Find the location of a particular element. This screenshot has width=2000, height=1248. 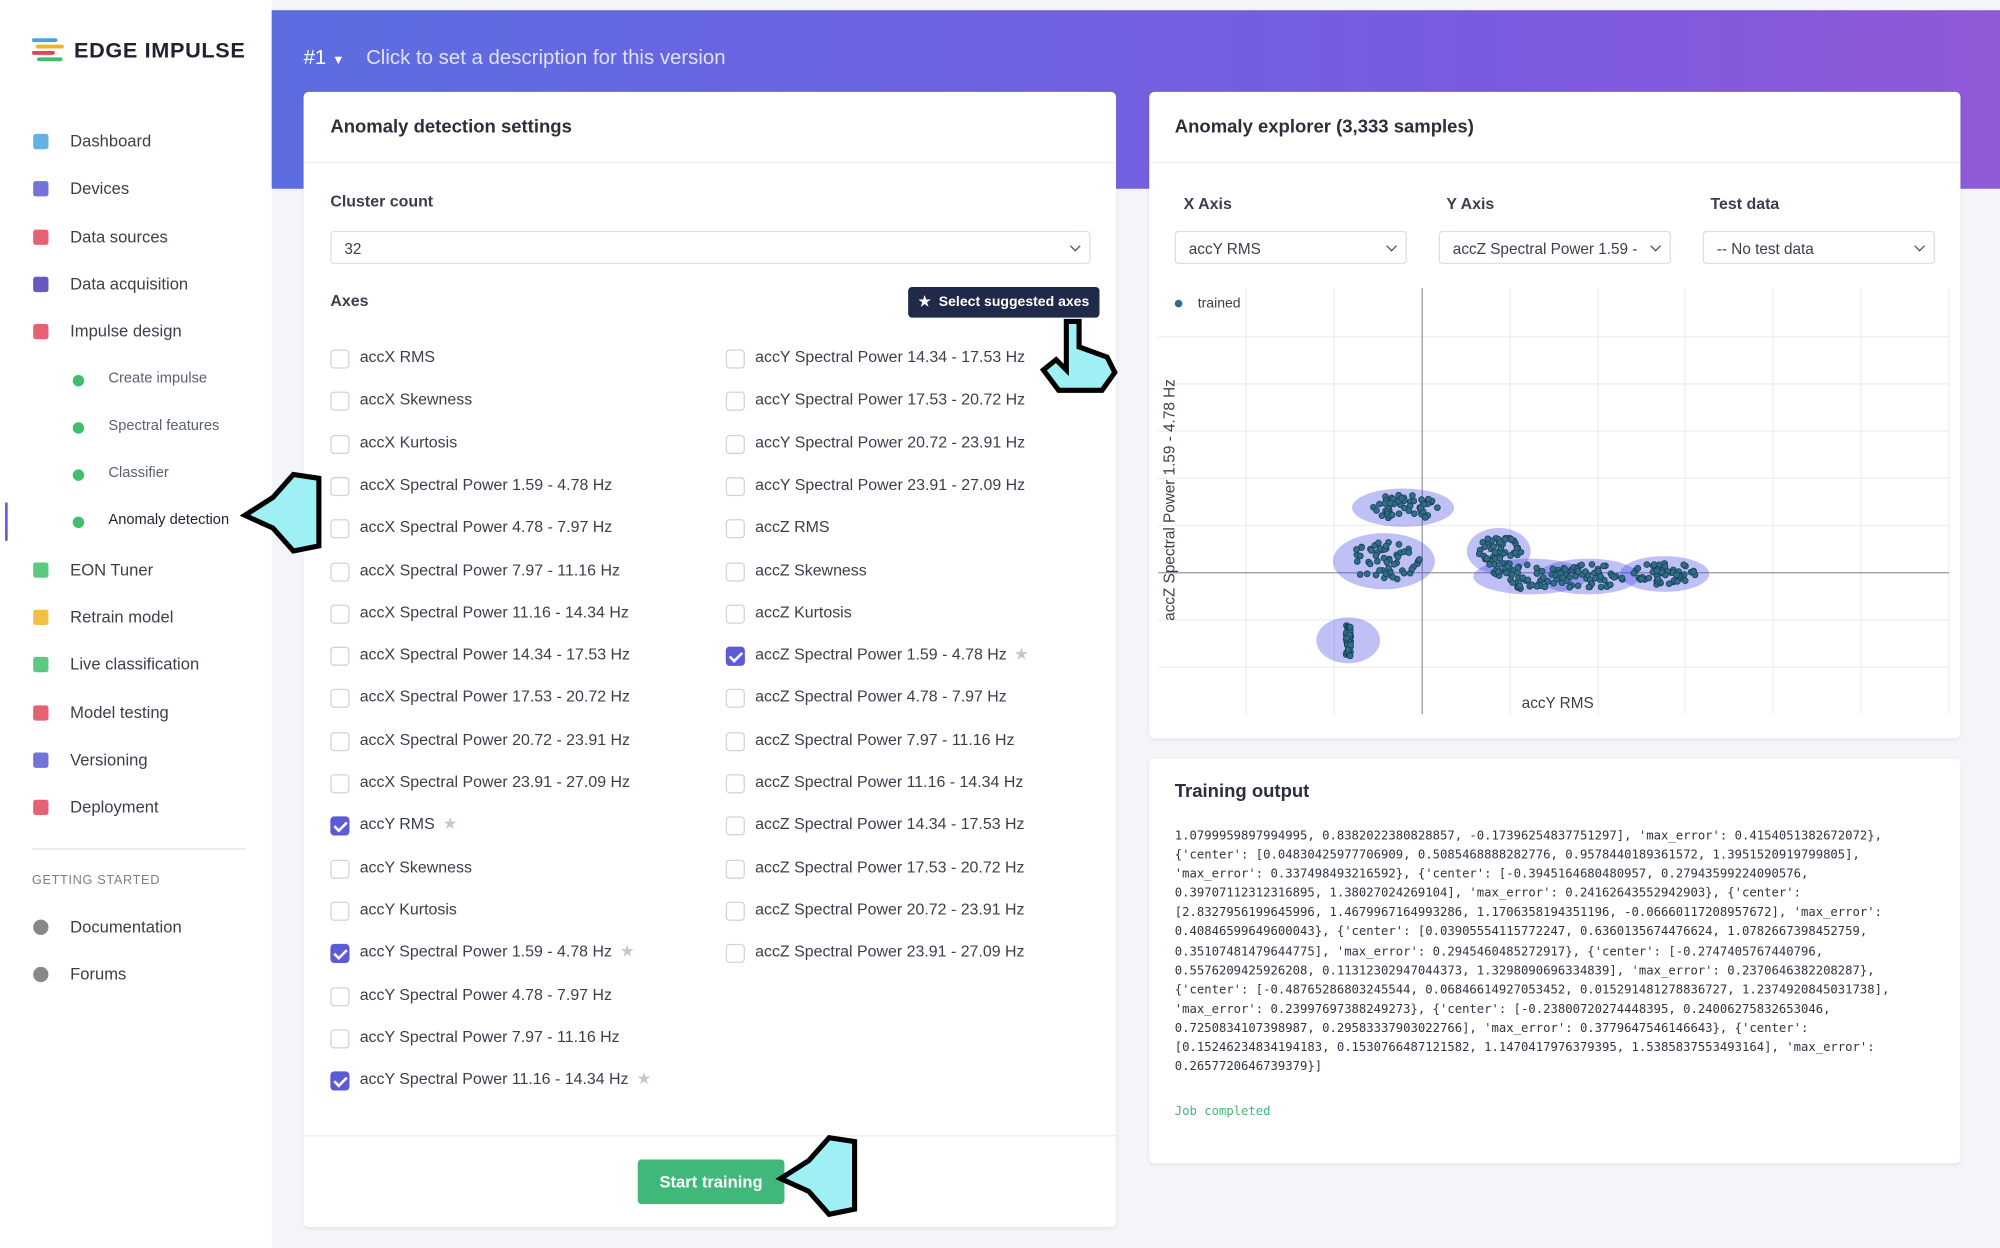

nav-item: Retrain model is located at coordinates (122, 617).